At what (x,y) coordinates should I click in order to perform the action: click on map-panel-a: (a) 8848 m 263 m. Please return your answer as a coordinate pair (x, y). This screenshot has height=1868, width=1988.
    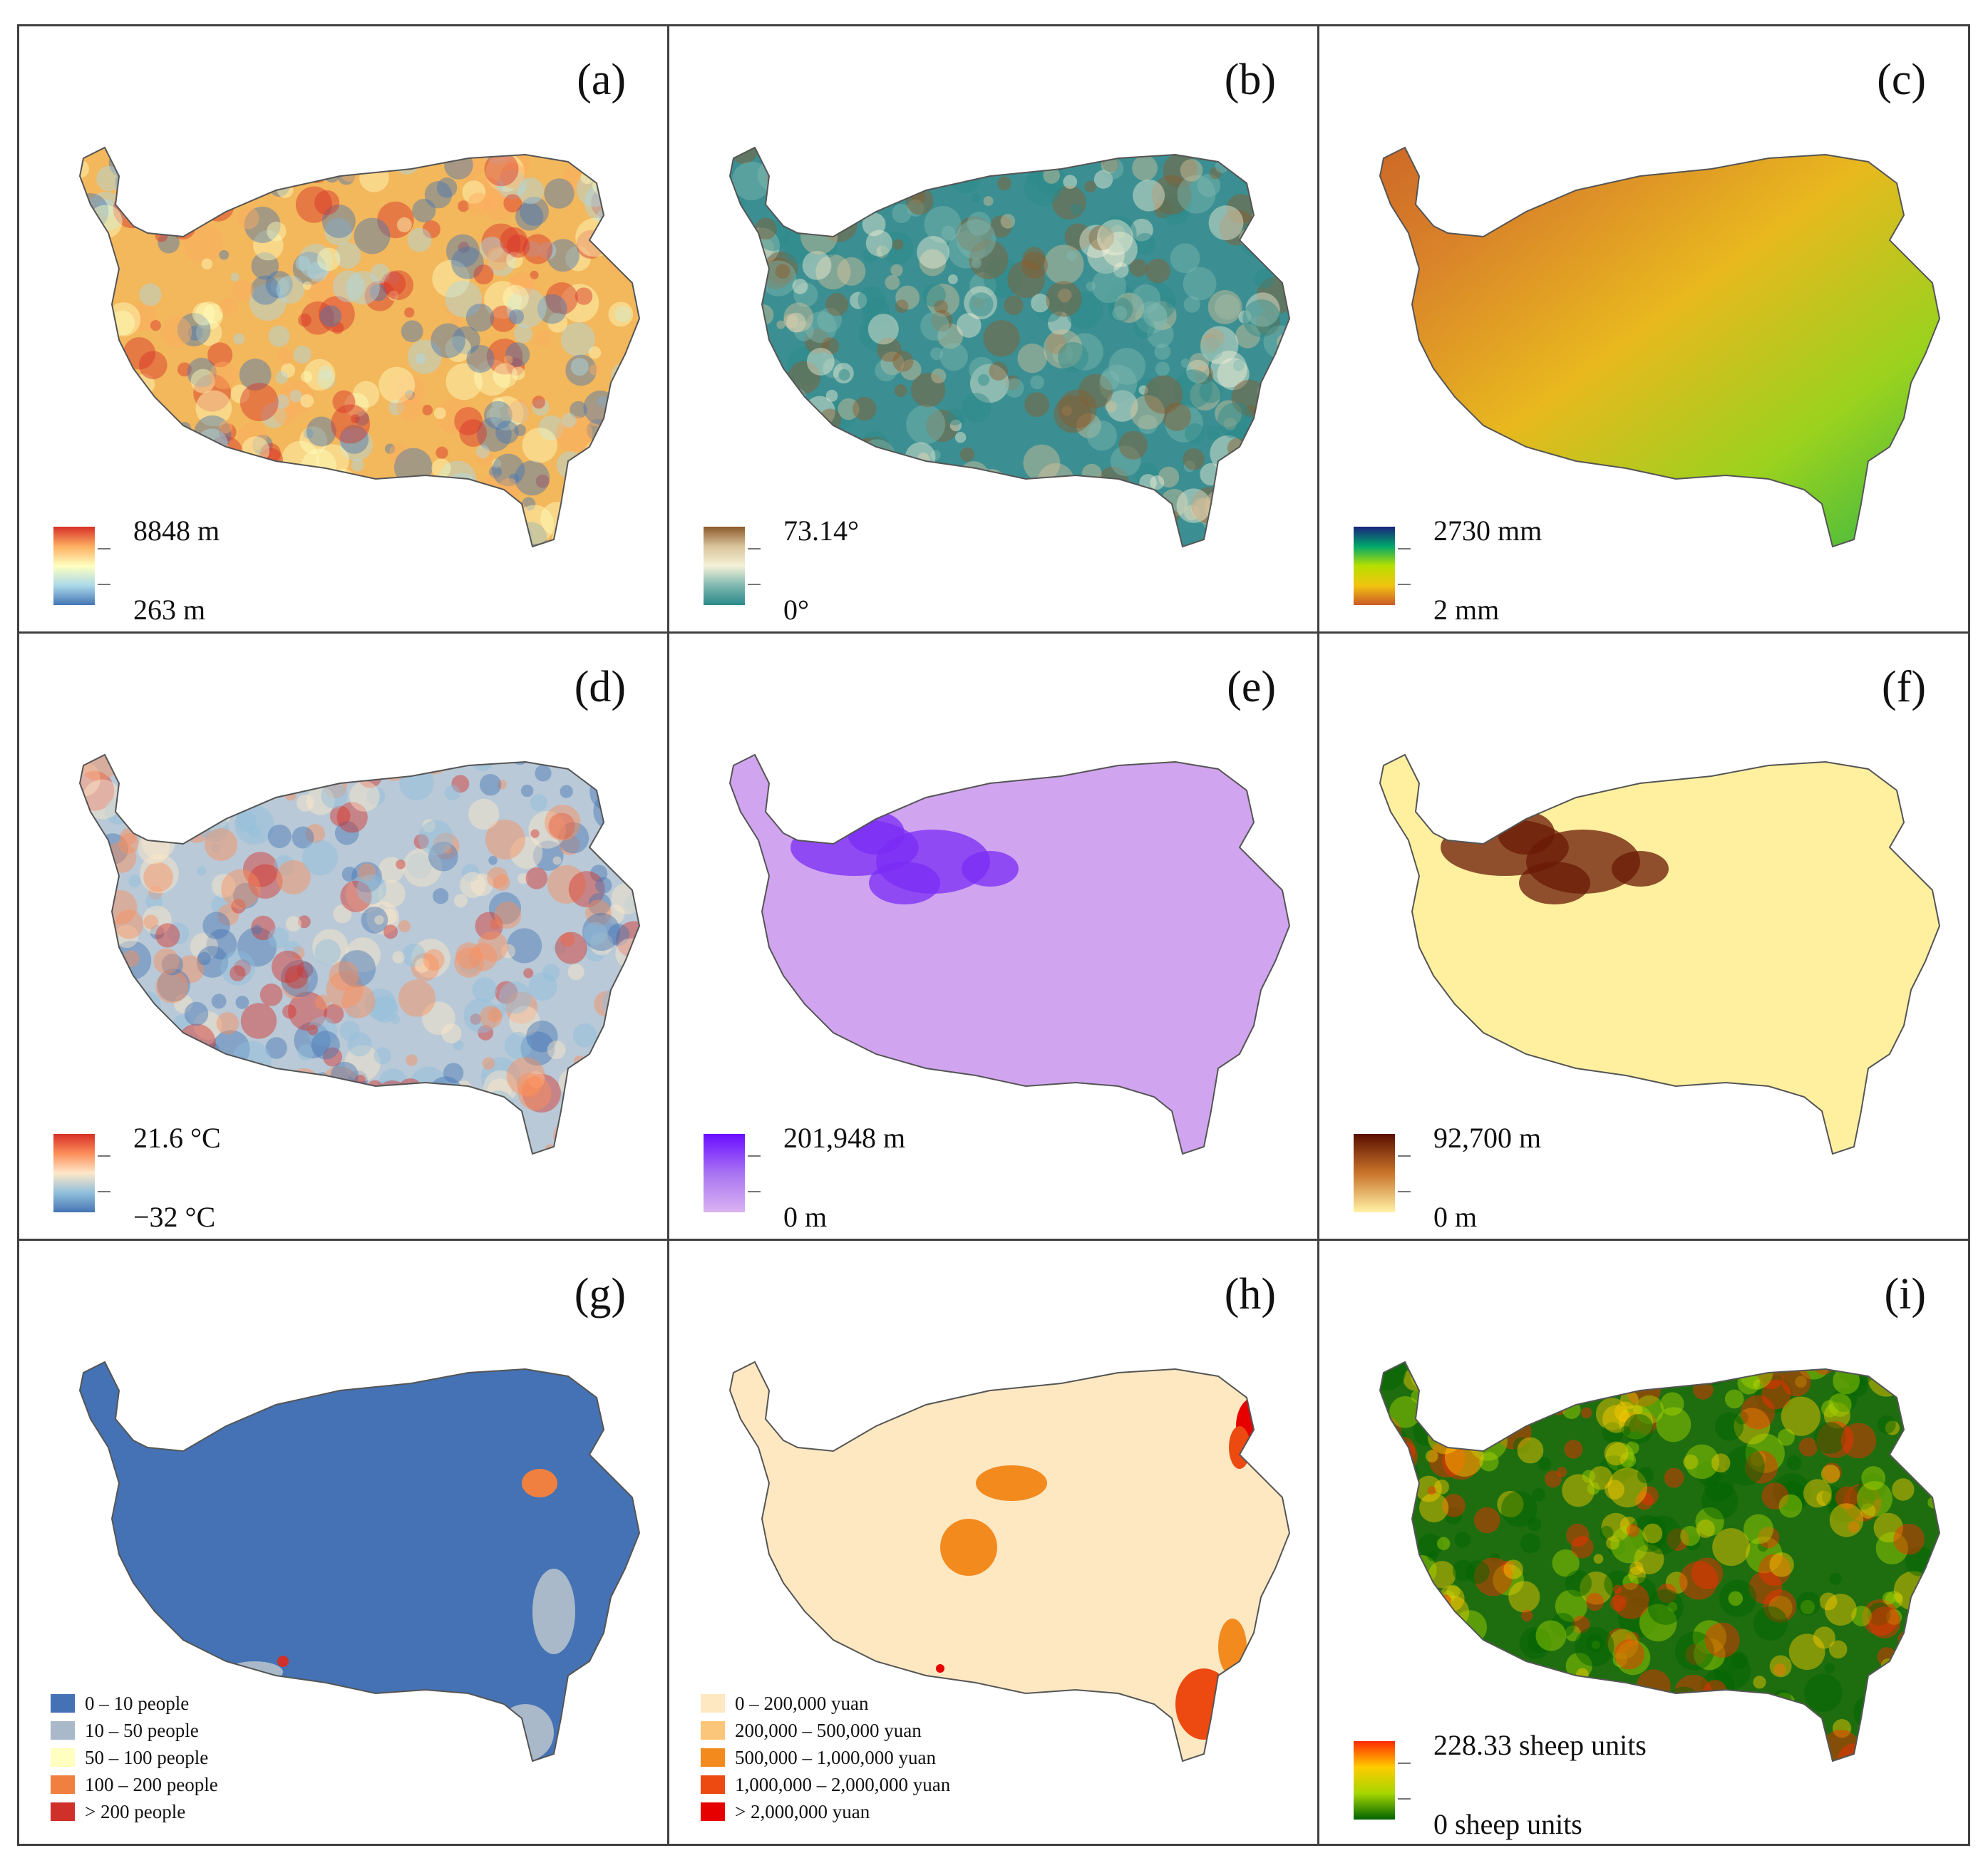
    Looking at the image, I should click on (343, 329).